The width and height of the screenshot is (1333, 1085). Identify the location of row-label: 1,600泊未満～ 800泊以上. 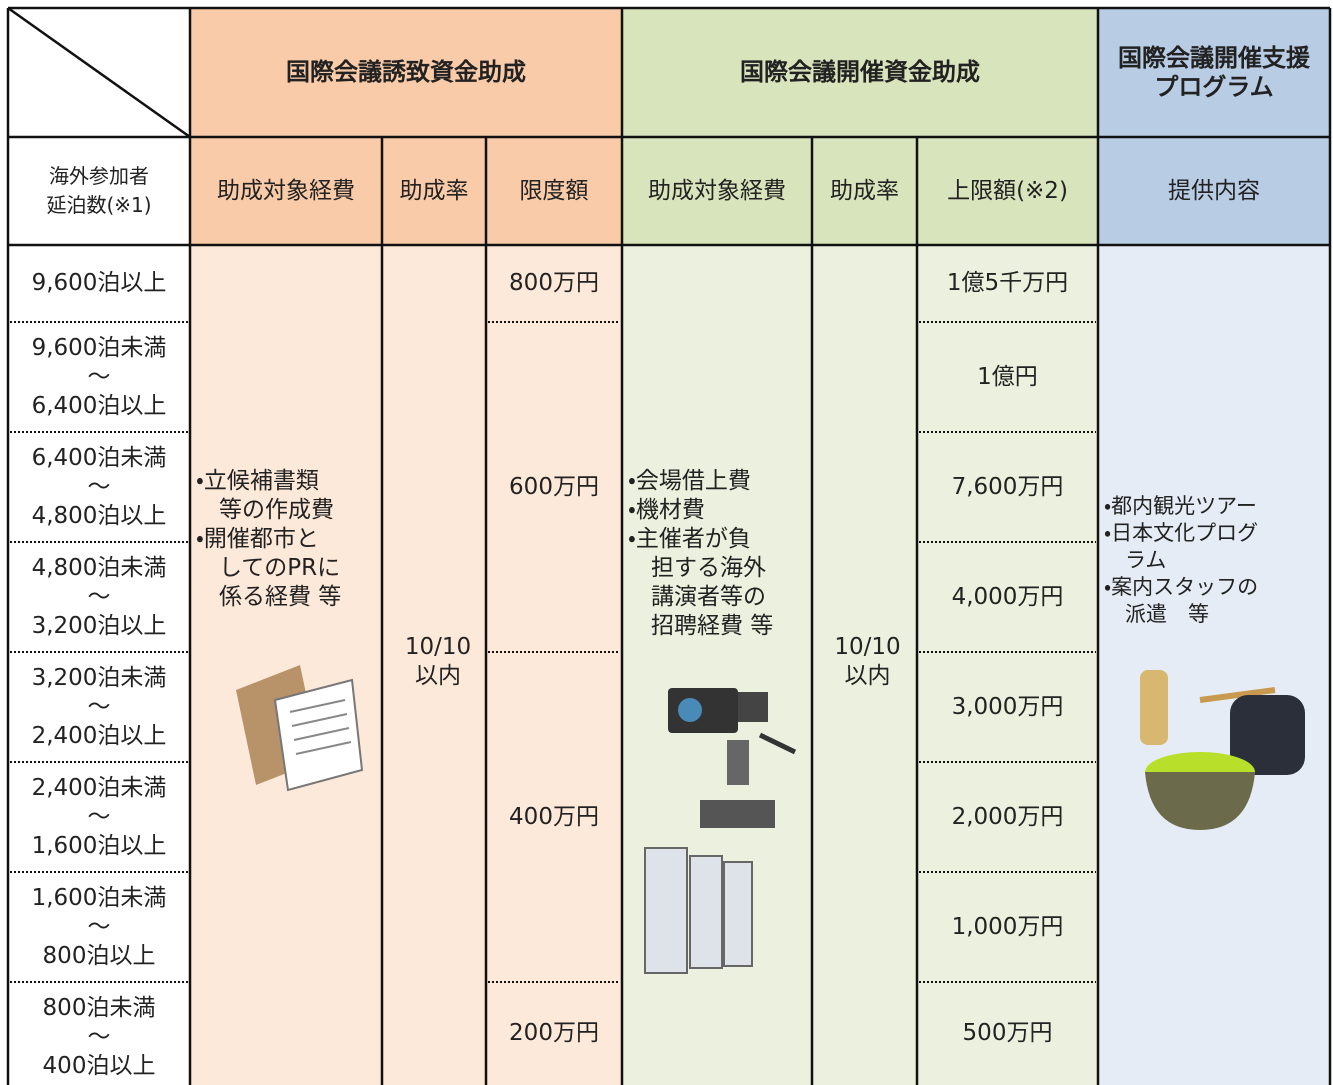
(99, 927).